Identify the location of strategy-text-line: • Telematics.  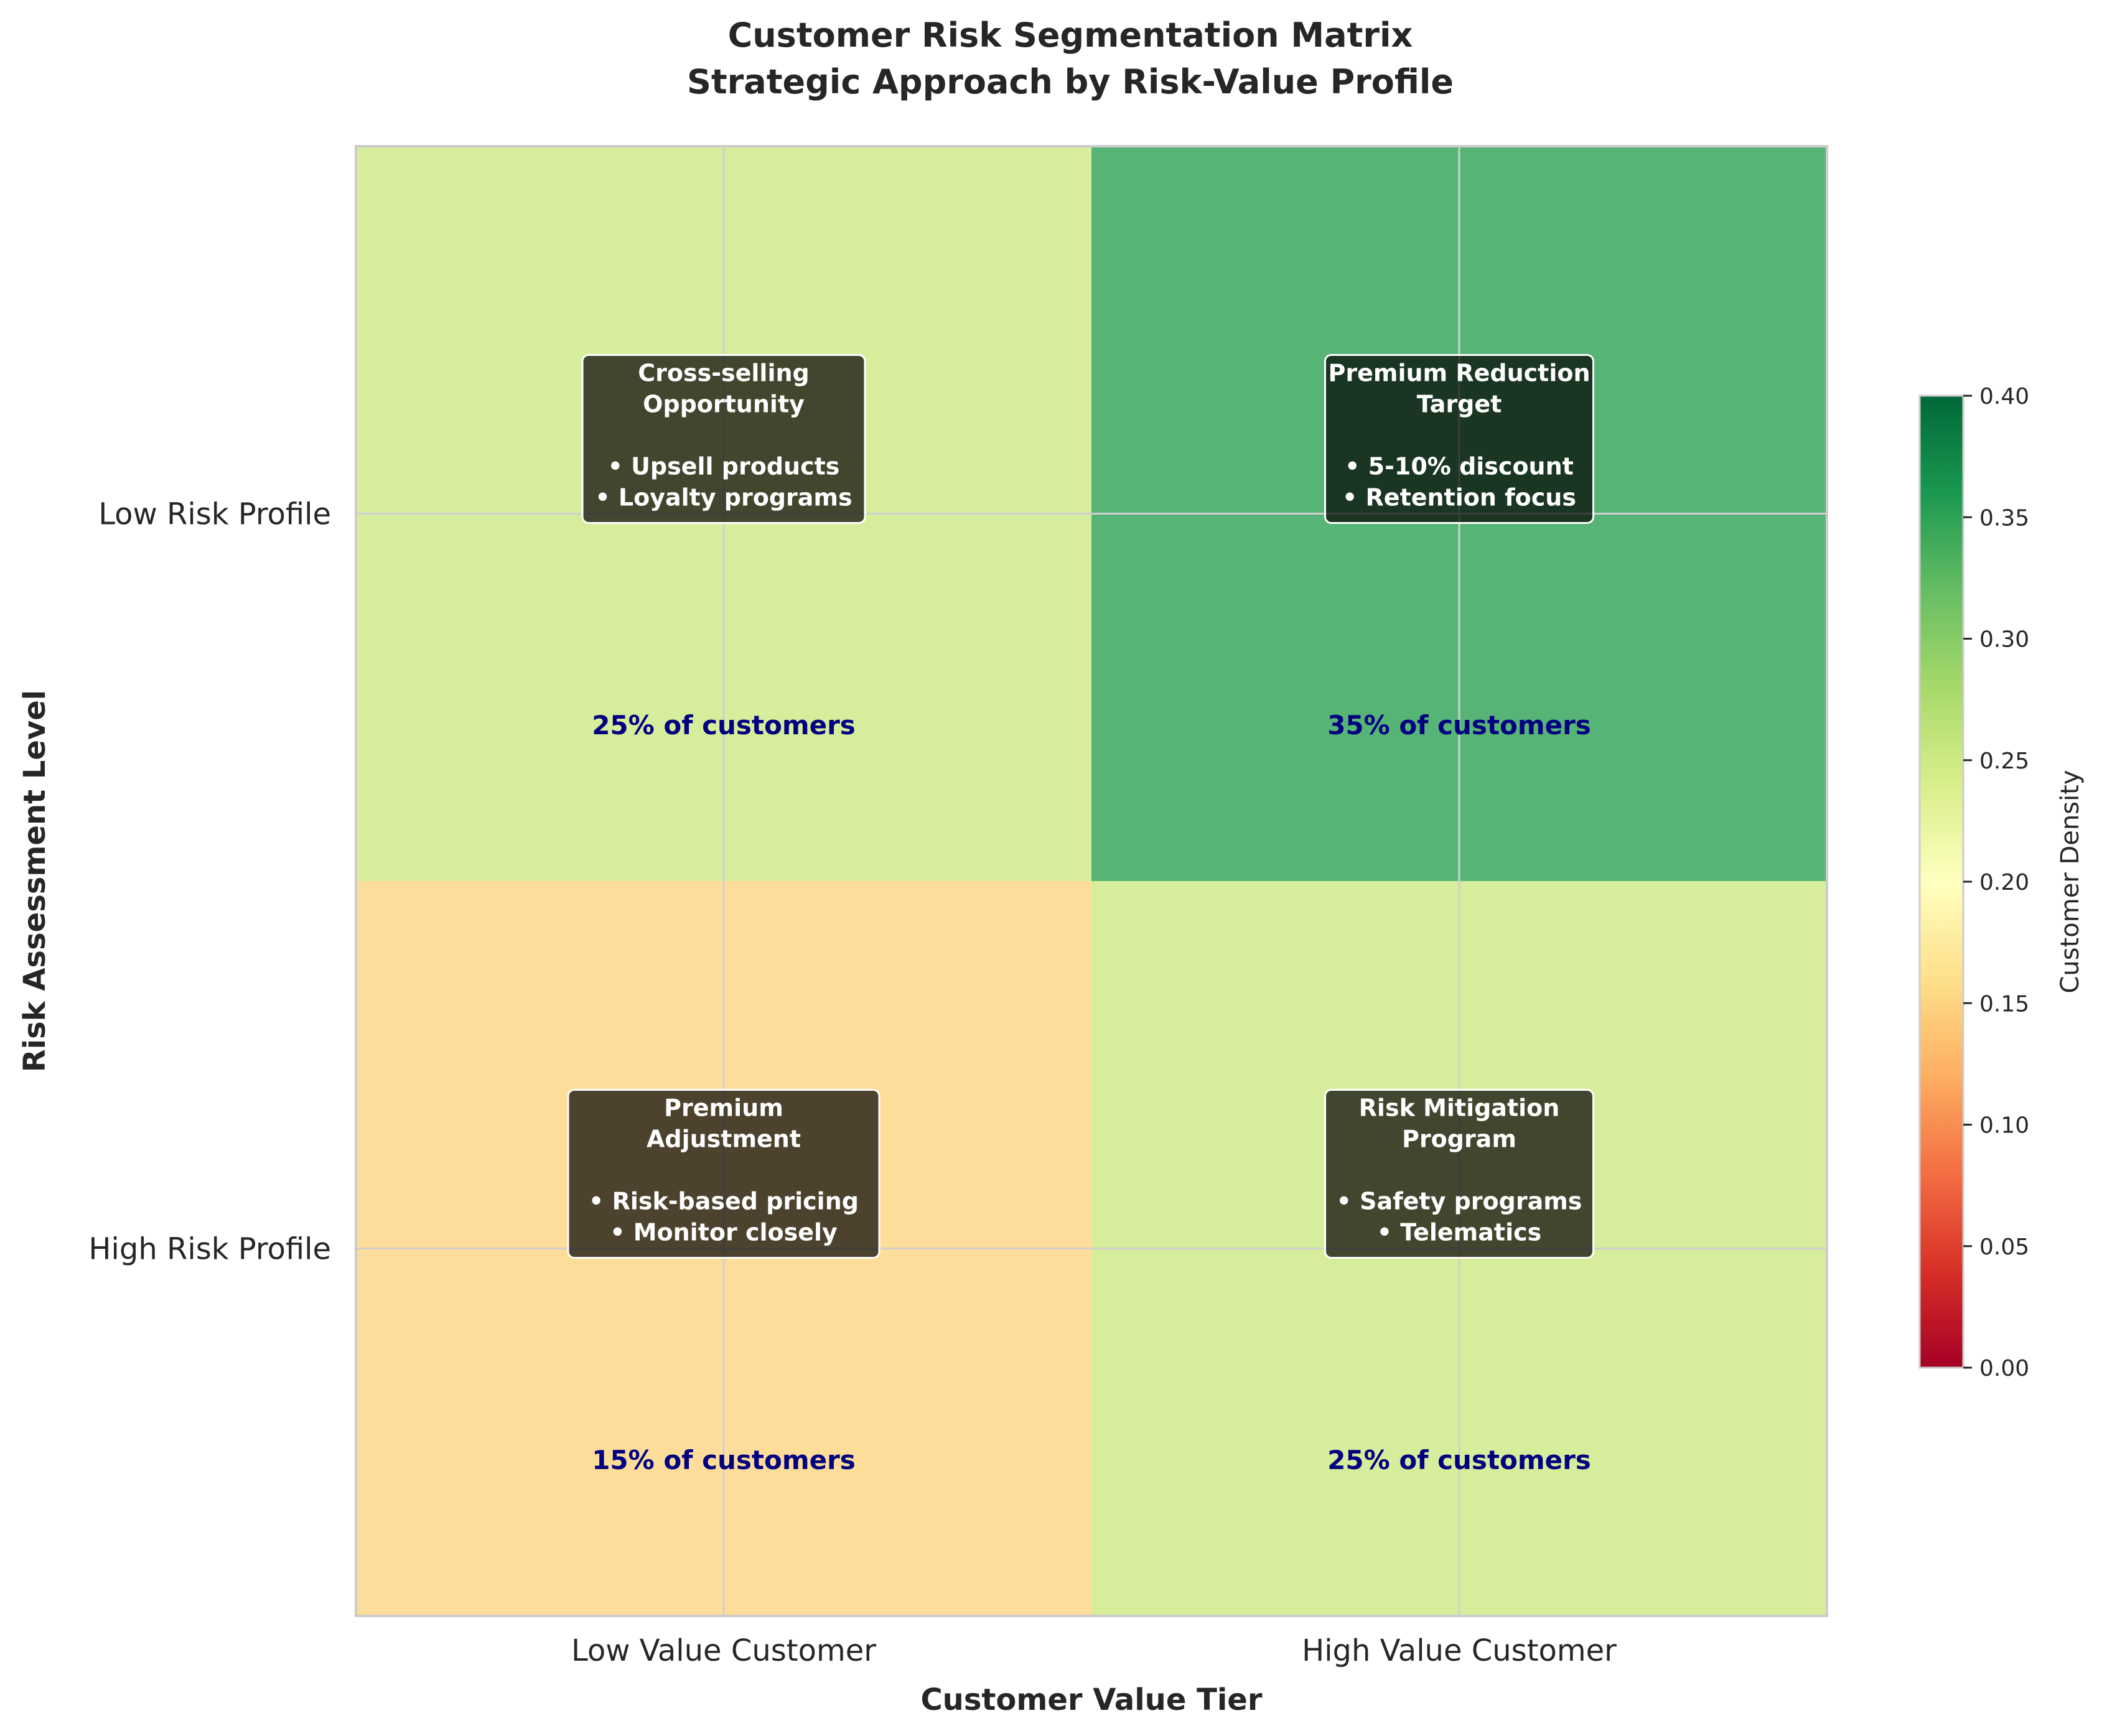
(1459, 1232).